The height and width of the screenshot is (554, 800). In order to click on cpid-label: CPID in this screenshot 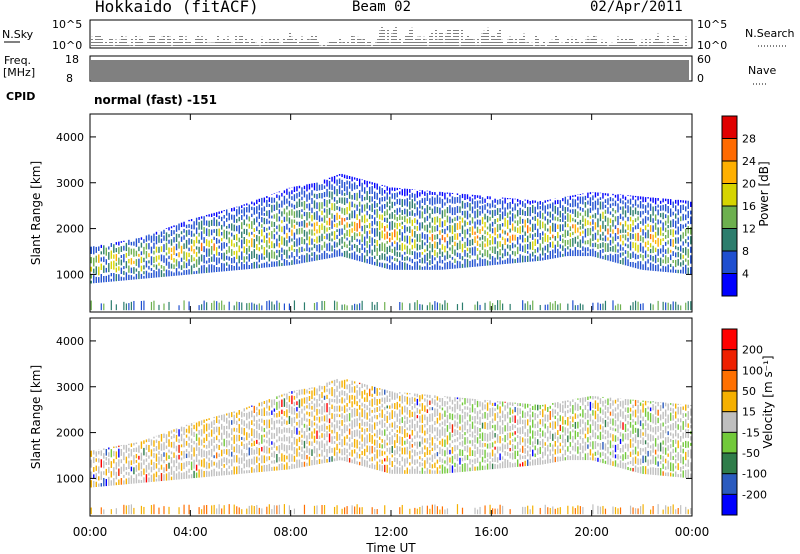, I will do `click(20, 96)`.